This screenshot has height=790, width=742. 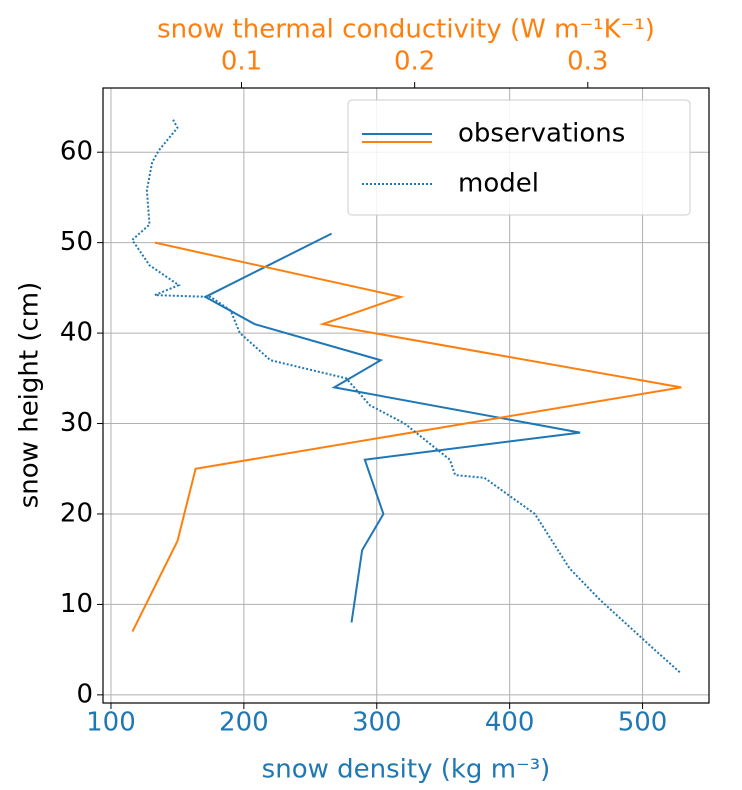 What do you see at coordinates (76, 423) in the screenshot?
I see `y-tick-label: 30` at bounding box center [76, 423].